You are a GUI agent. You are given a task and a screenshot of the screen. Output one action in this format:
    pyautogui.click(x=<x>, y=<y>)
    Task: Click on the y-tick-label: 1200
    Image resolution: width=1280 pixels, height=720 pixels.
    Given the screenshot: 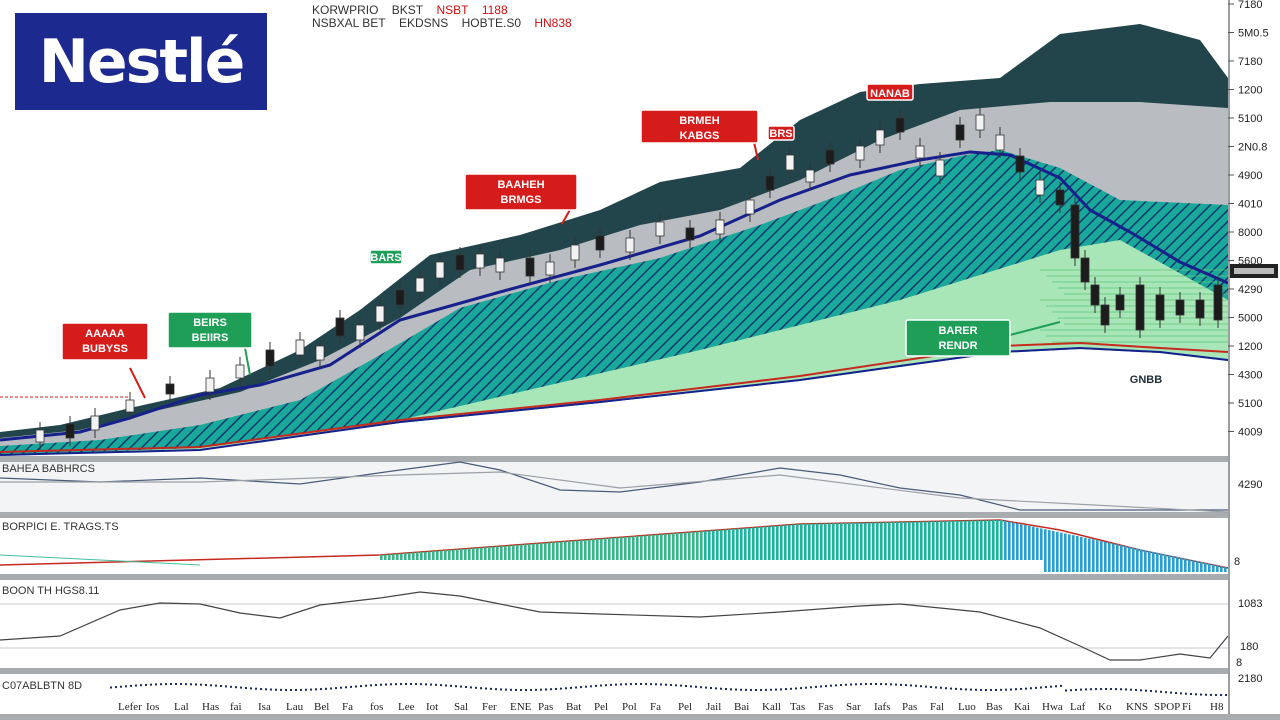 What is the action you would take?
    pyautogui.click(x=1250, y=347)
    